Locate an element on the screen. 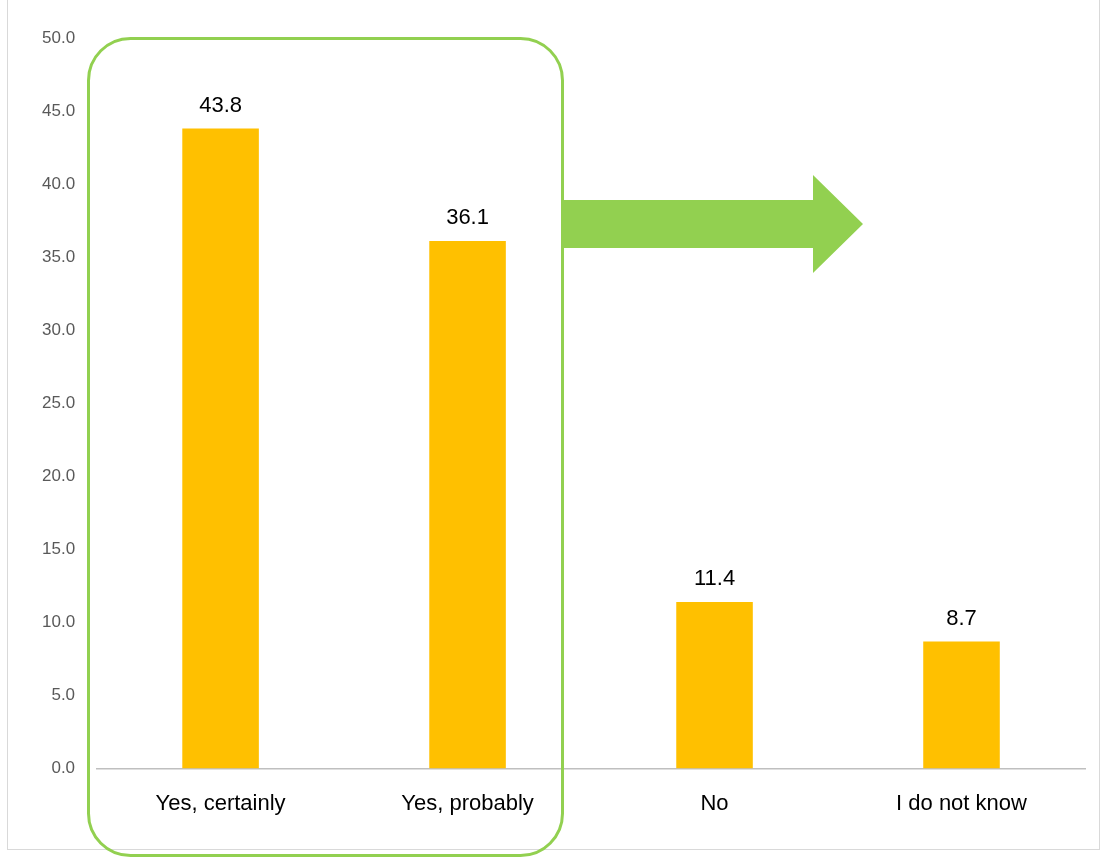  x-tick-label: Yes, probably is located at coordinates (467, 802).